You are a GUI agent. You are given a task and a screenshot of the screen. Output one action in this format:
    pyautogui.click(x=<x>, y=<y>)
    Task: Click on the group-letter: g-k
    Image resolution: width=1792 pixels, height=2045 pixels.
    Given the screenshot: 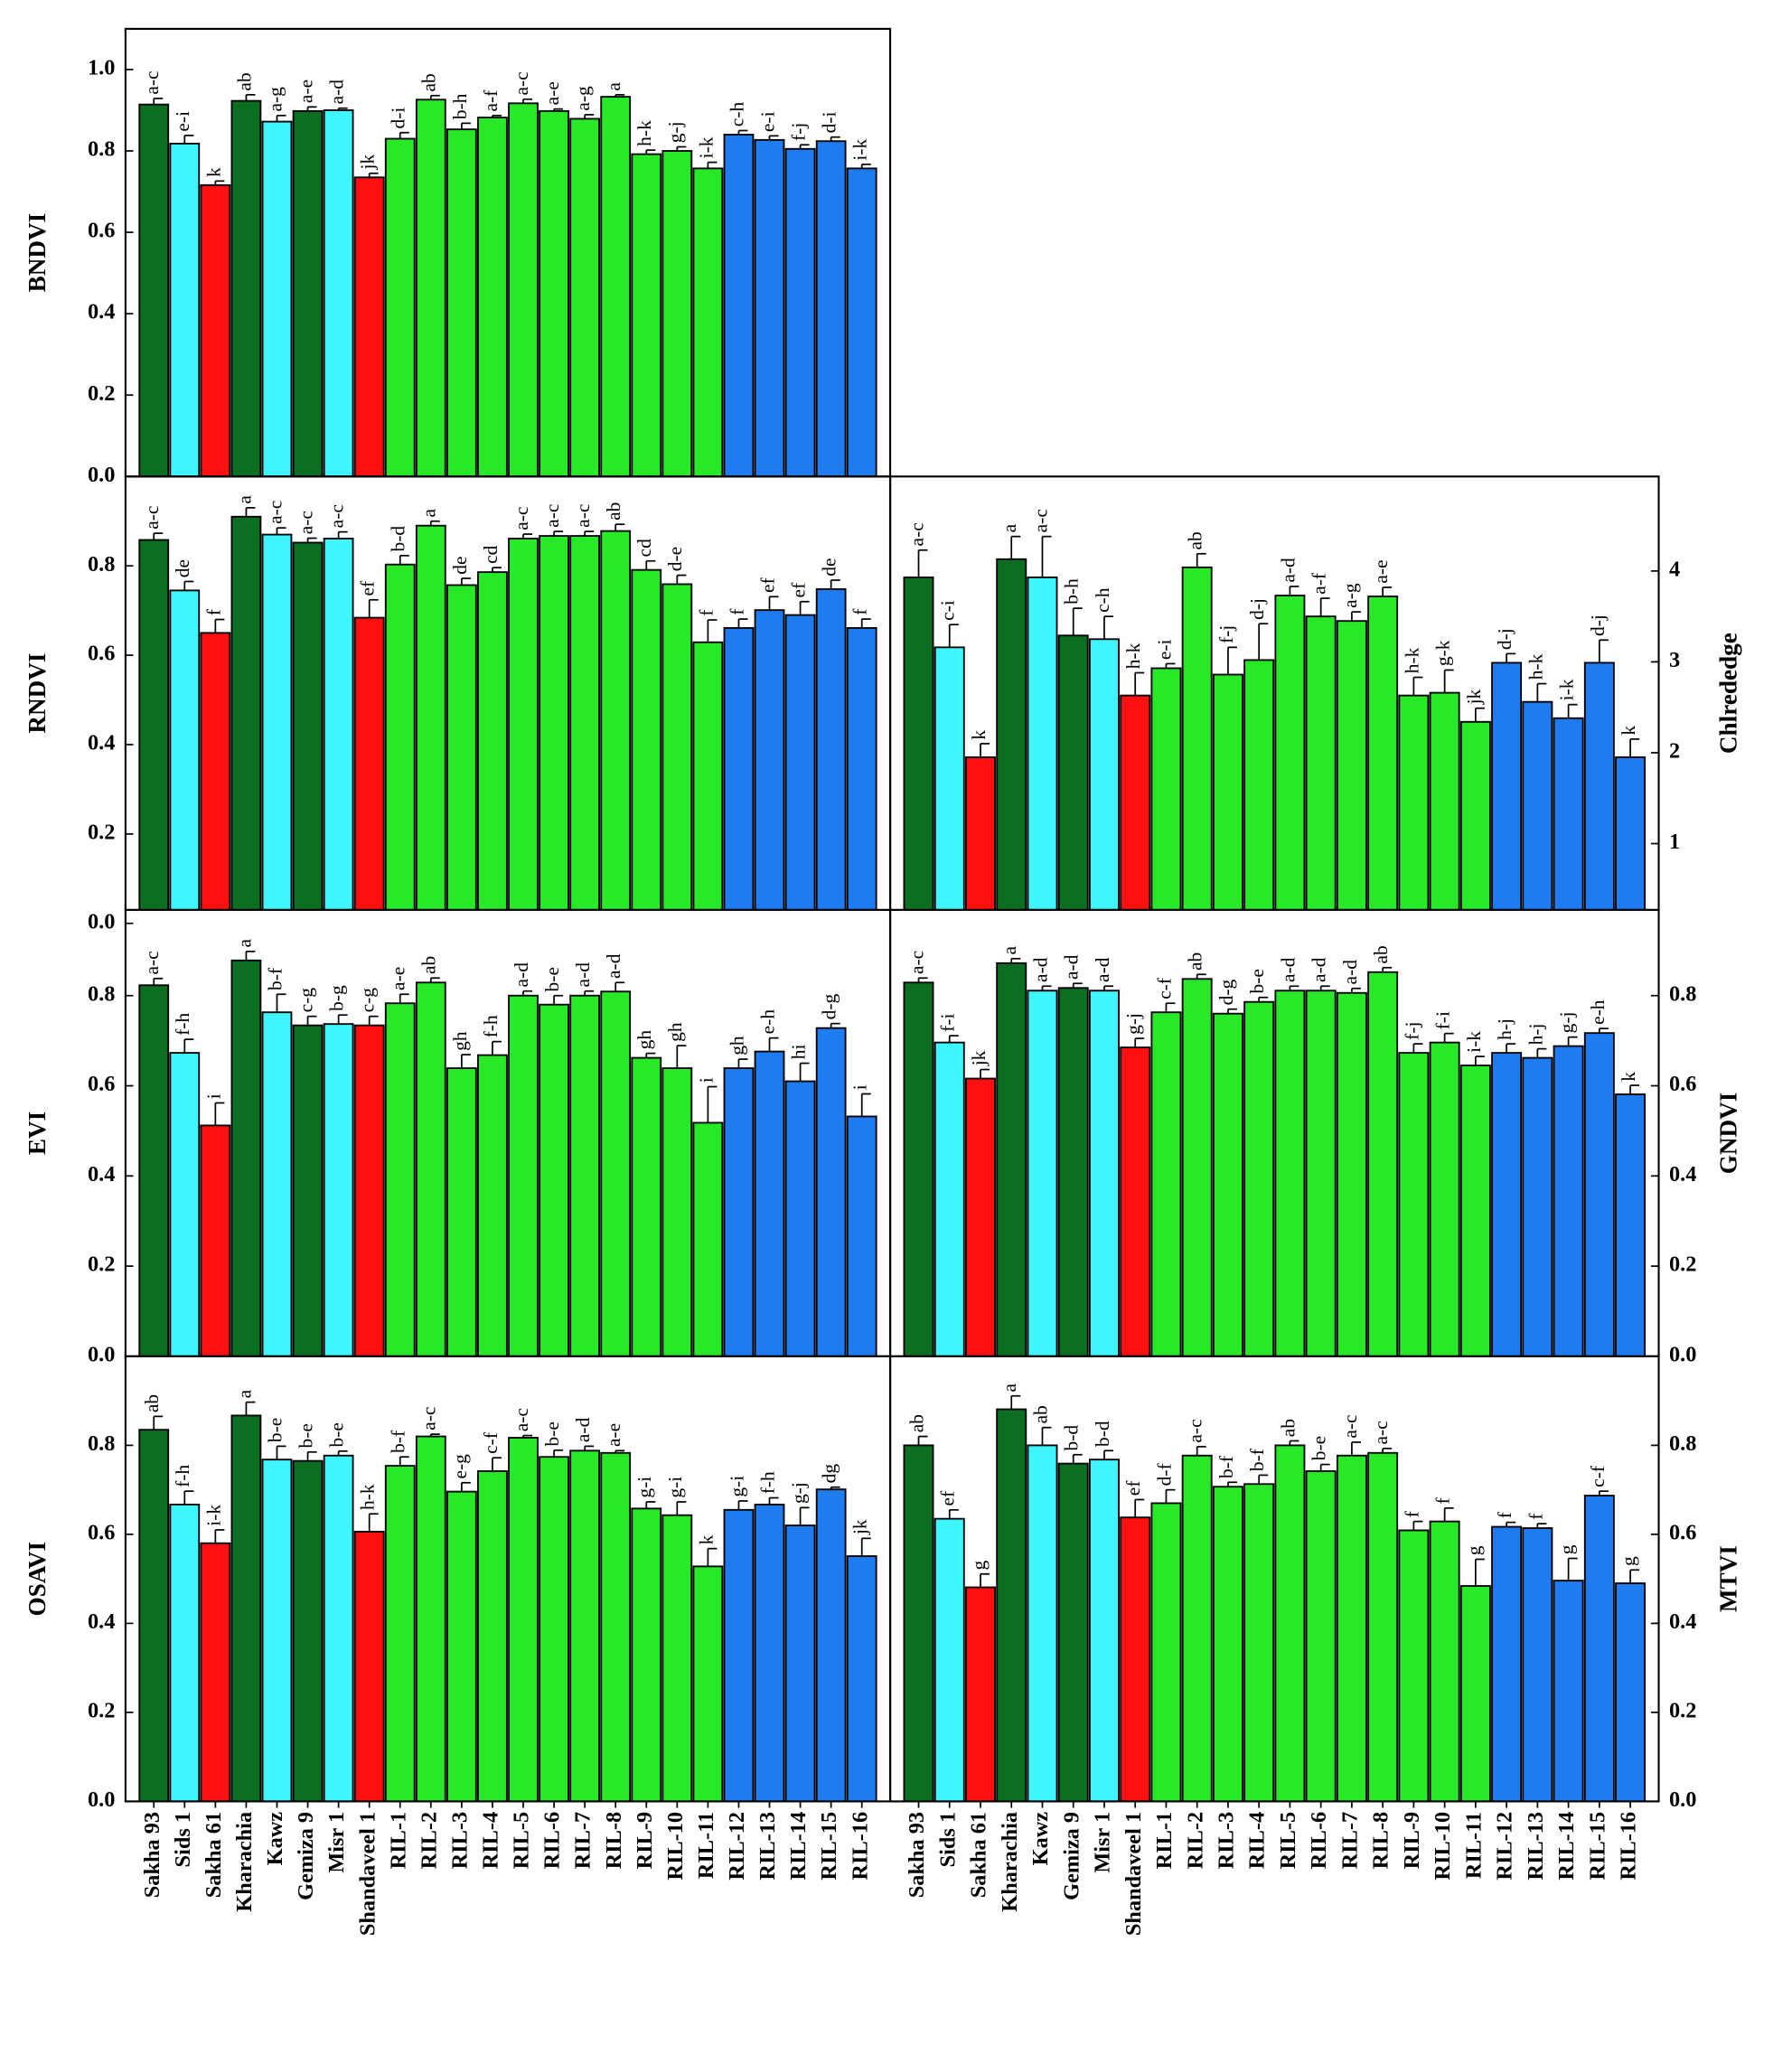 What is the action you would take?
    pyautogui.click(x=1443, y=653)
    